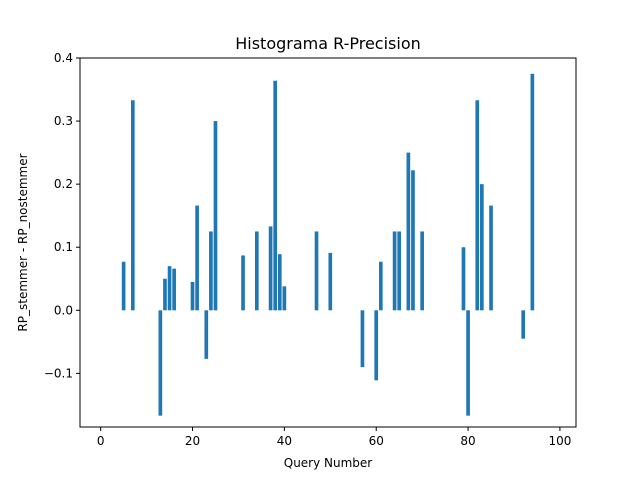 The width and height of the screenshot is (640, 480). I want to click on y-tick-label: 0.3, so click(63, 121).